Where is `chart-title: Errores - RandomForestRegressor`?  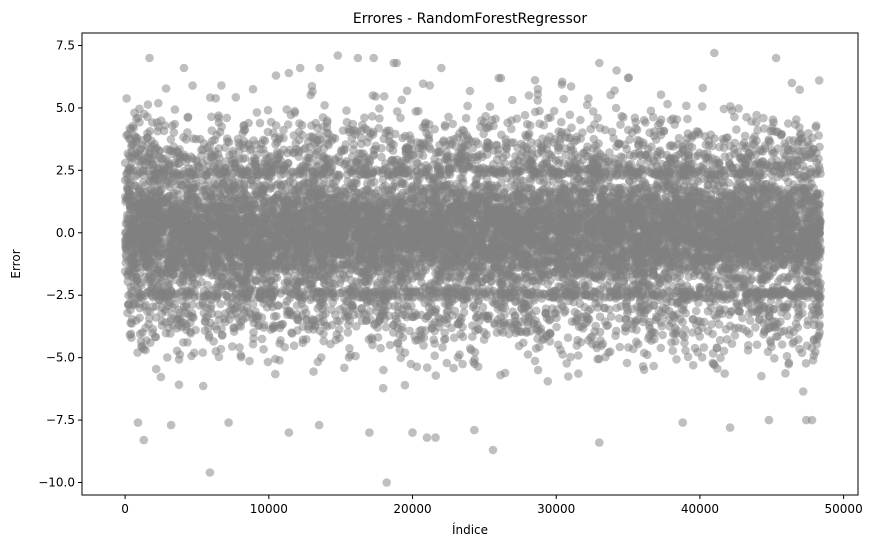
chart-title: Errores - RandomForestRegressor is located at coordinates (470, 19).